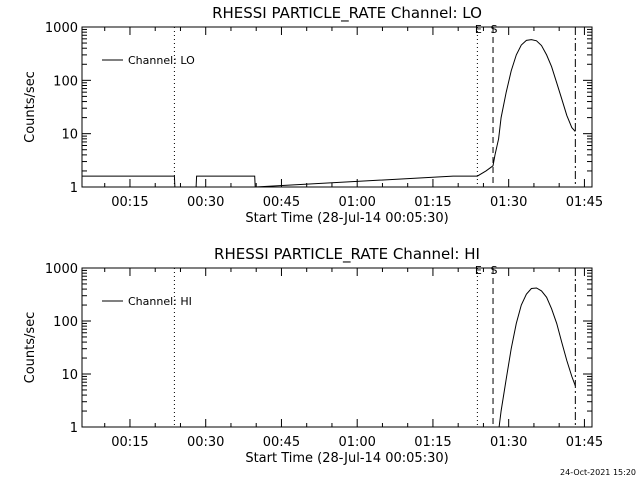 Image resolution: width=640 pixels, height=480 pixels. I want to click on legend-label: Channel: HI, so click(160, 301).